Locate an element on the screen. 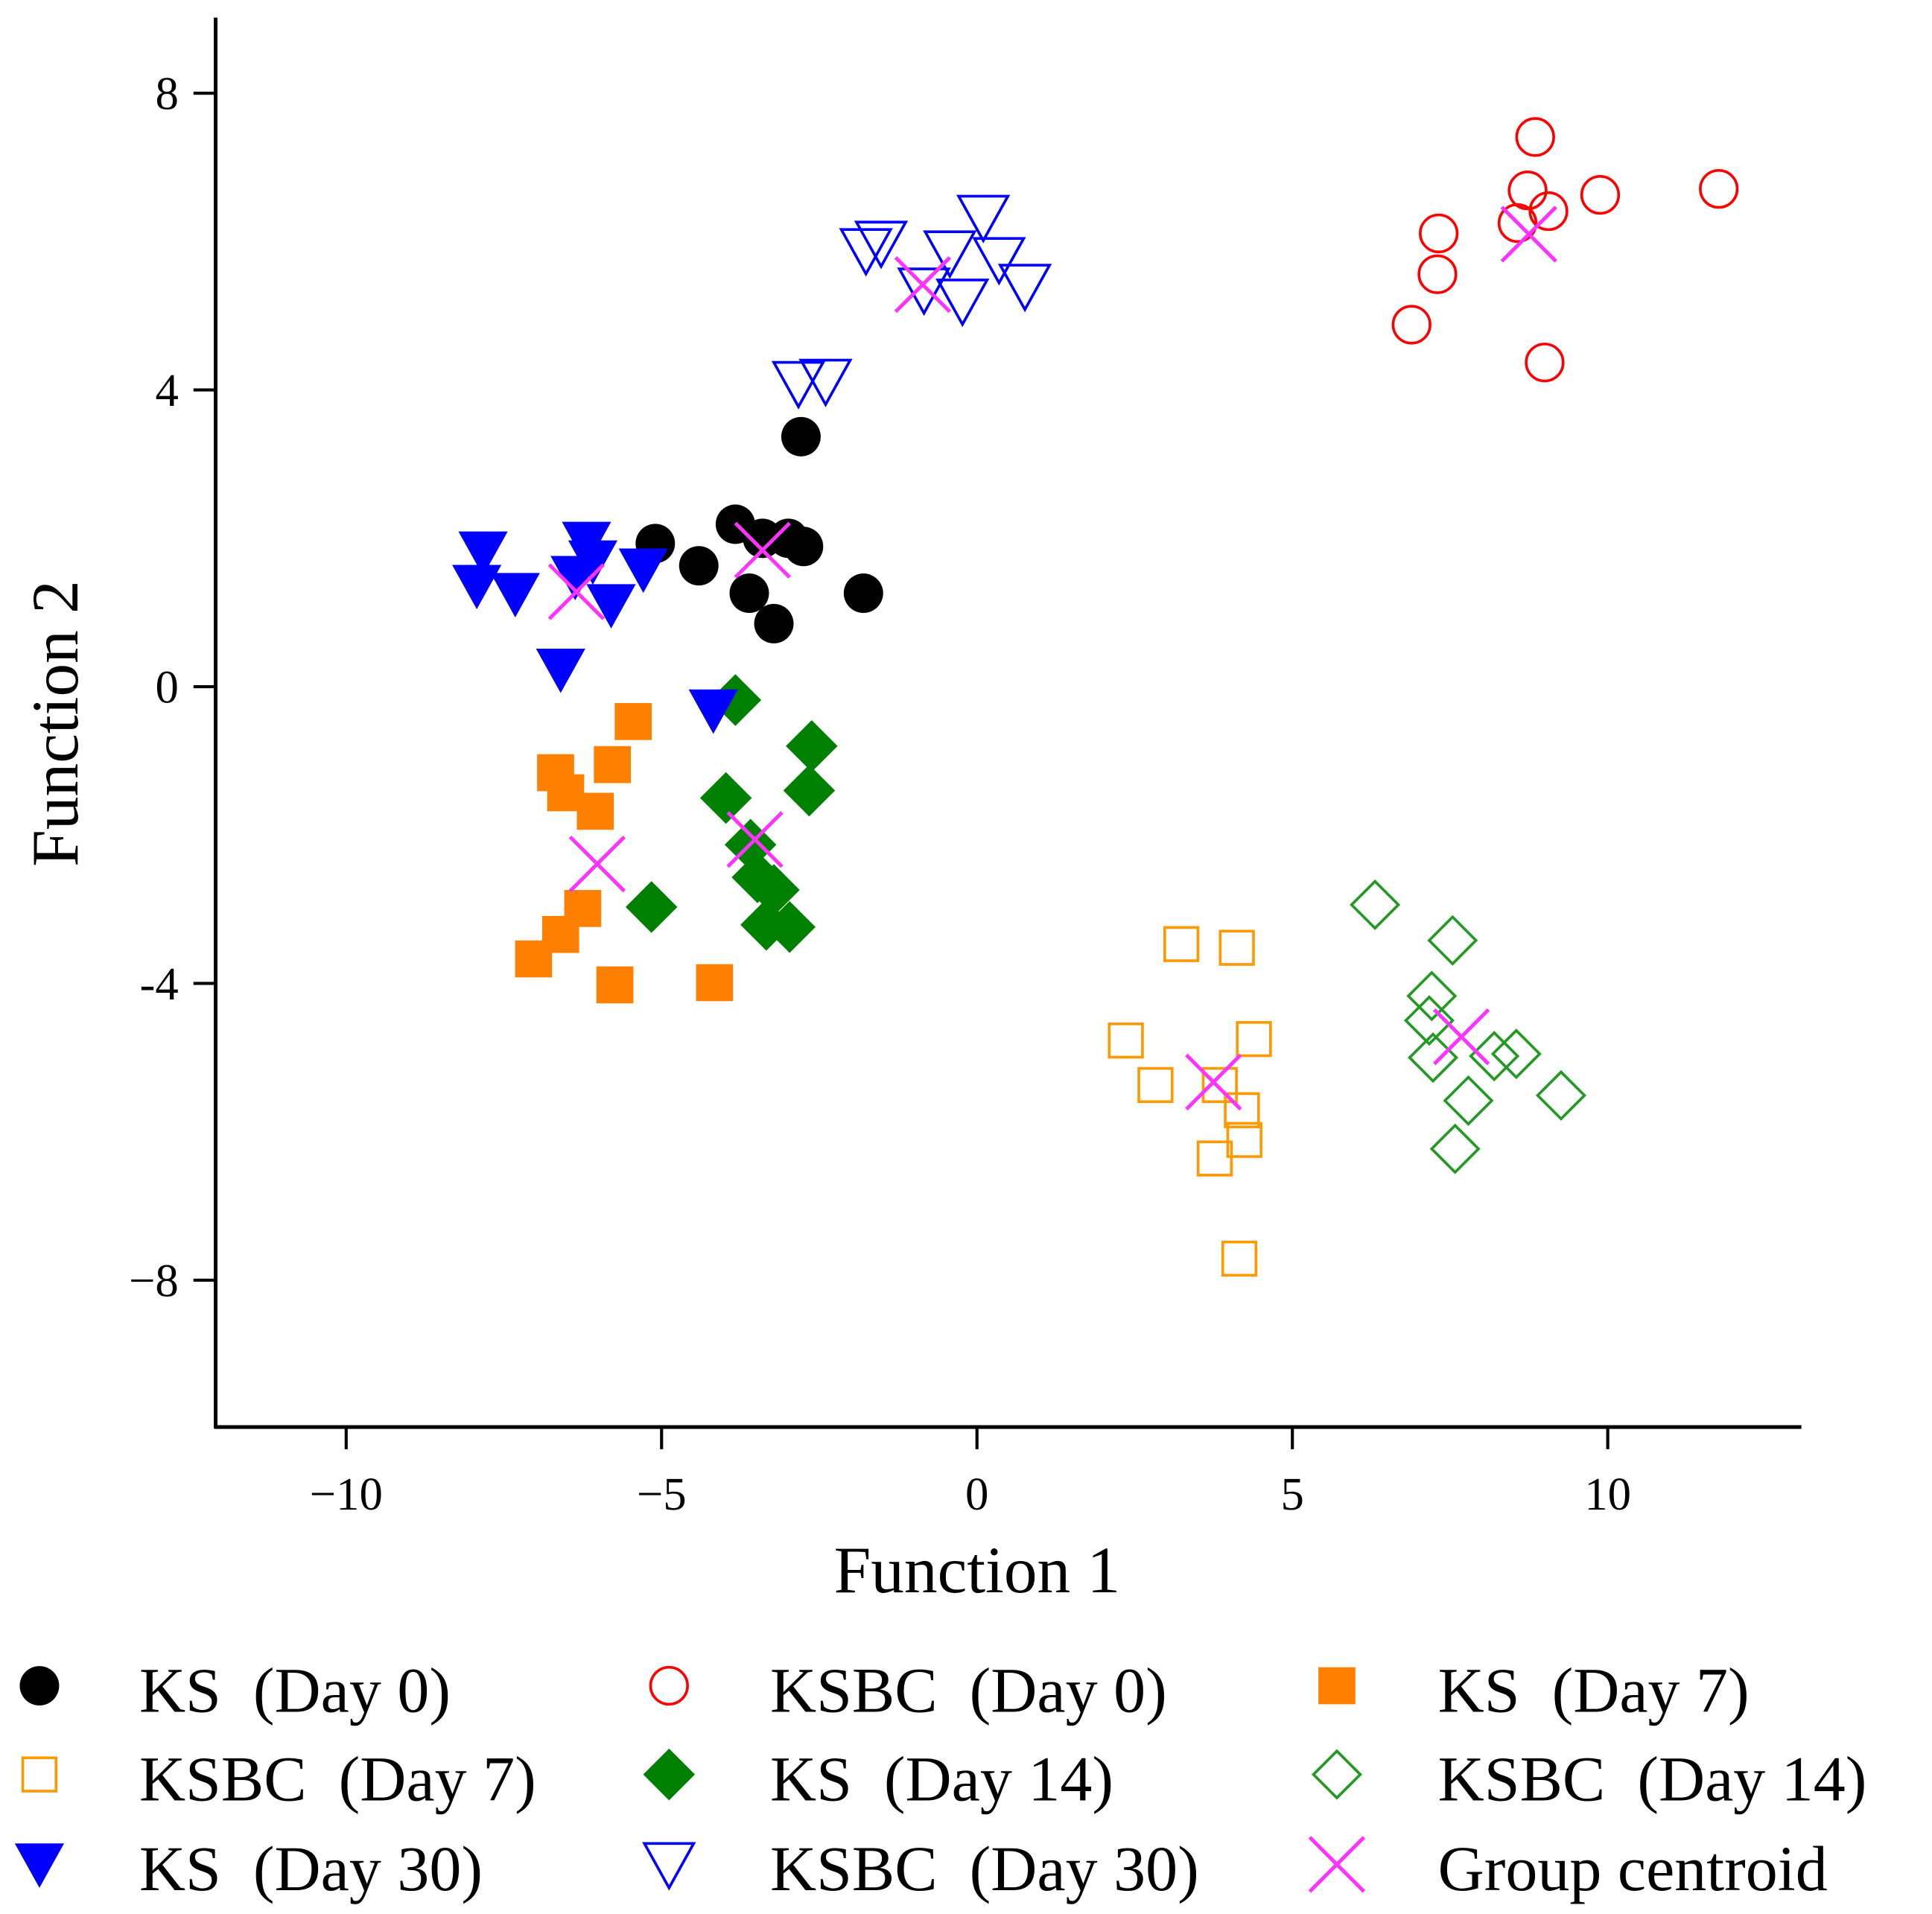 This screenshot has height=1914, width=1932. legend-marker-diamond-icon is located at coordinates (1336, 1774).